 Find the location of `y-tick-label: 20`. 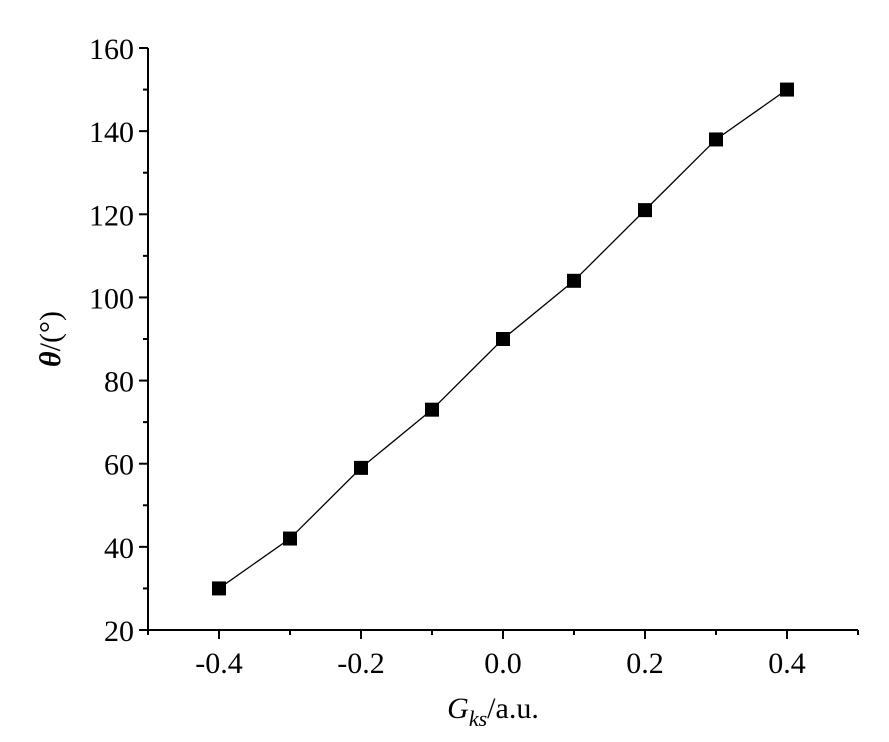

y-tick-label: 20 is located at coordinates (119, 631).